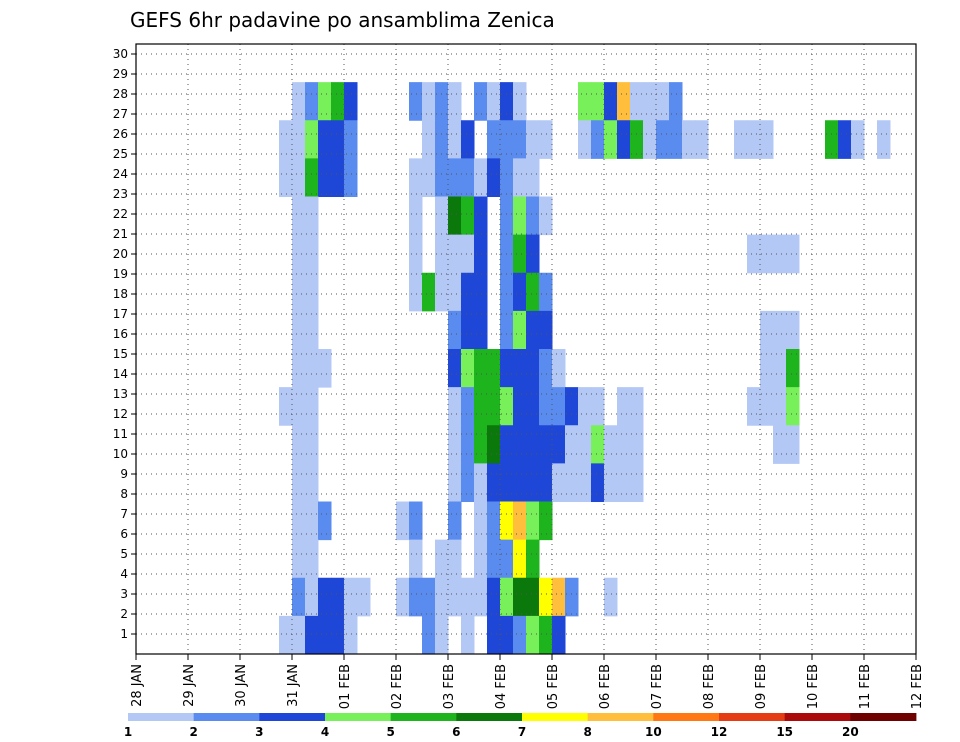 This screenshot has height=742, width=960. Describe the element at coordinates (120, 174) in the screenshot. I see `y-tick-label: 24` at that location.